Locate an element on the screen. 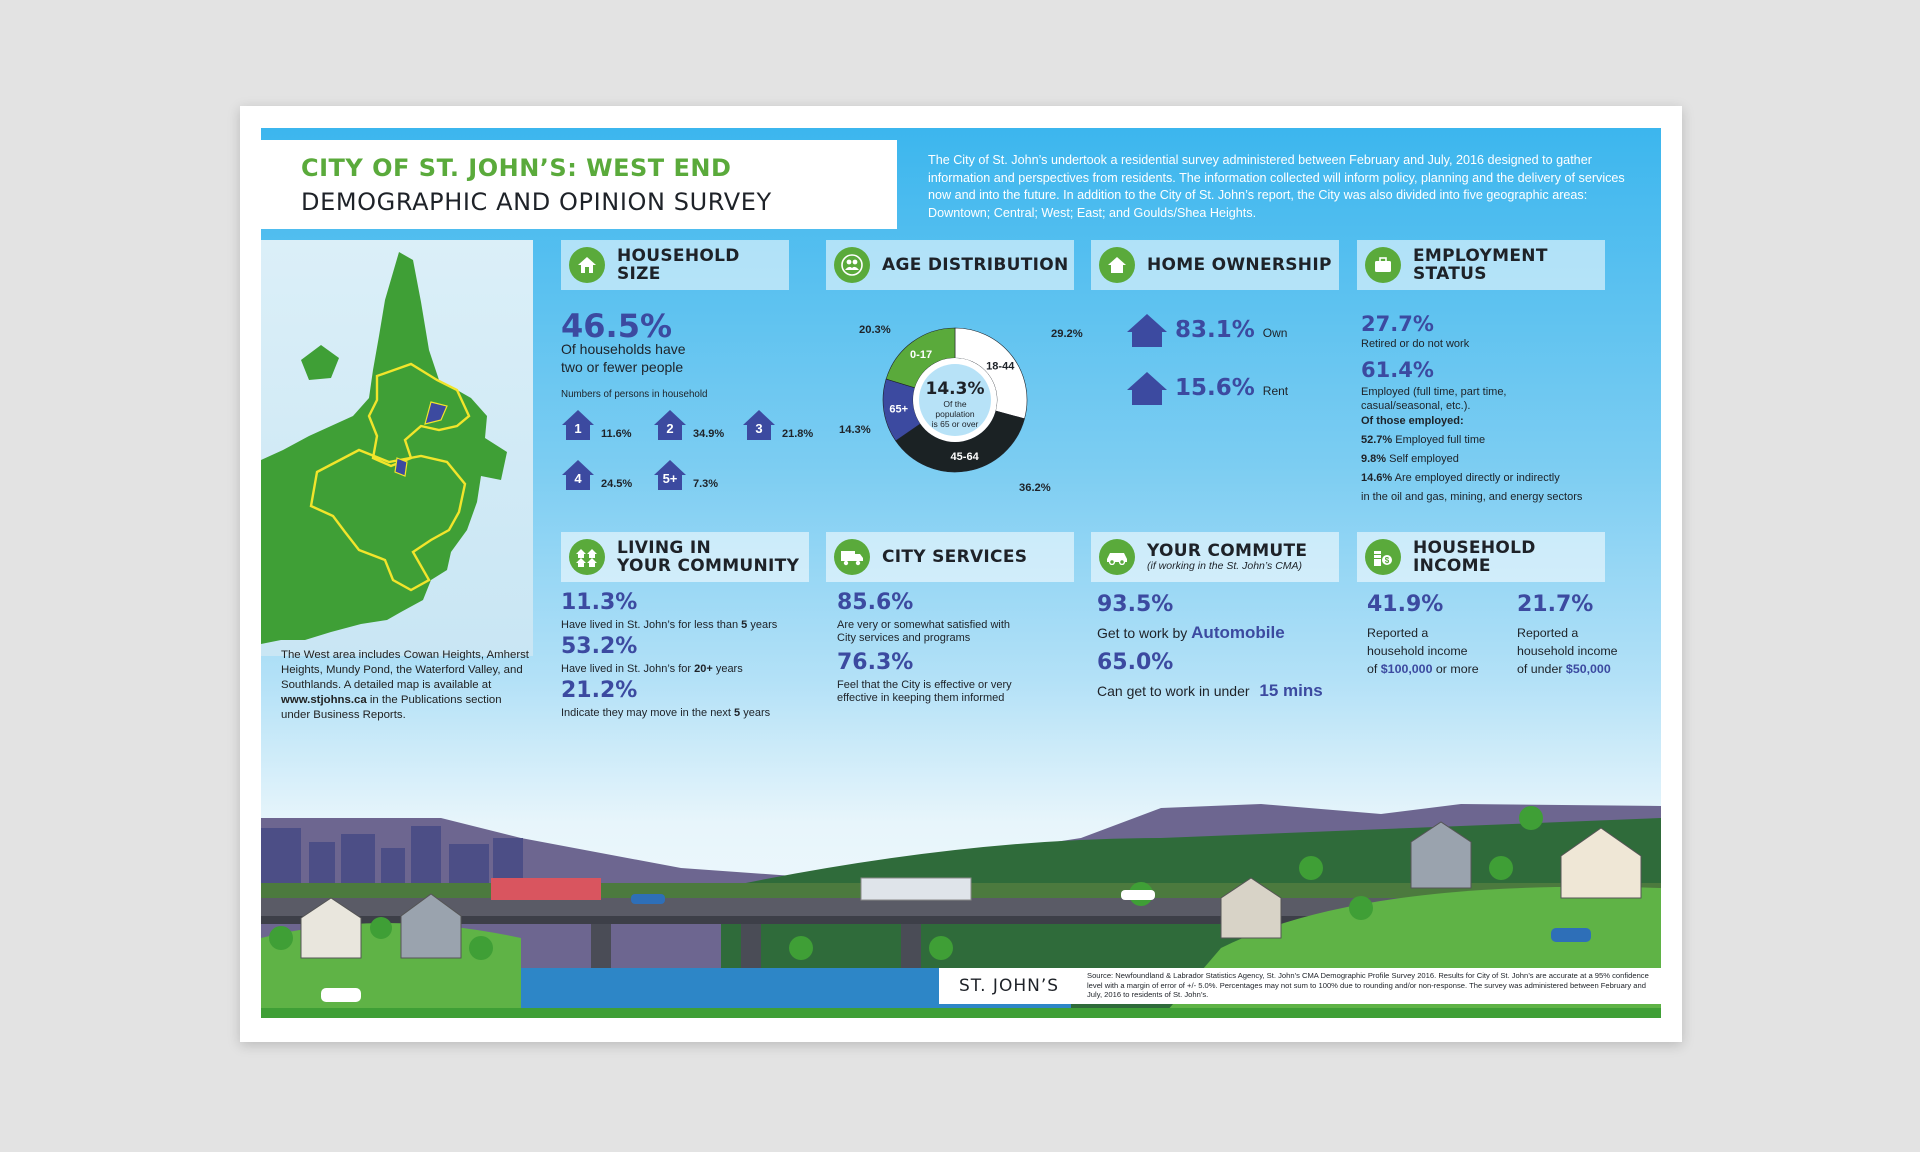 The height and width of the screenshot is (1152, 1920). peninsula-shape is located at coordinates (384, 448).